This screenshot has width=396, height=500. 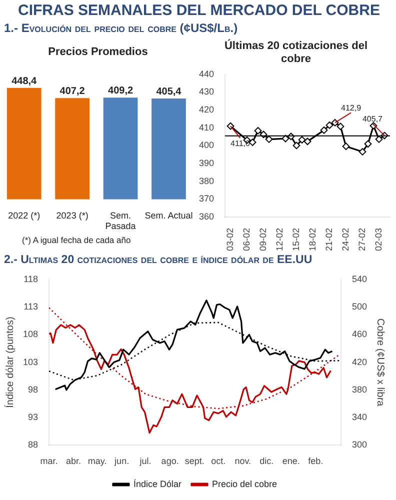 I want to click on y2-tick-label: 340, so click(x=360, y=417).